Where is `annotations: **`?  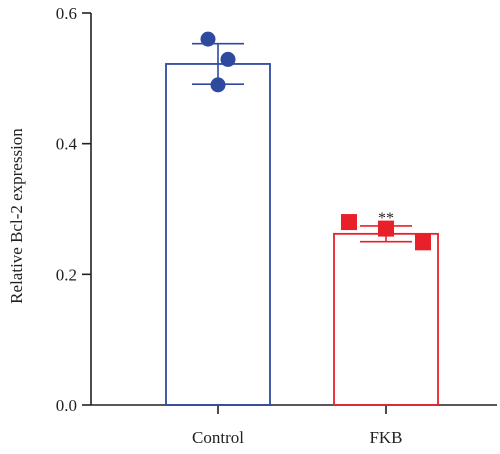 annotations: ** is located at coordinates (386, 218).